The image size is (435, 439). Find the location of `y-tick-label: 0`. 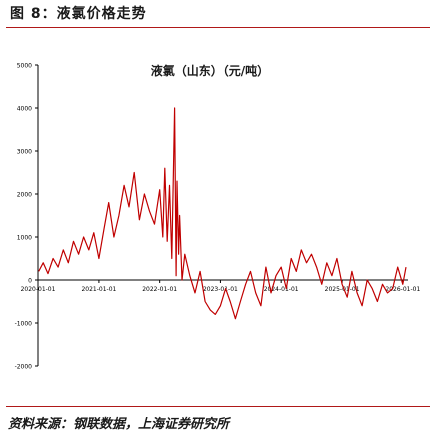

y-tick-label: 0 is located at coordinates (30, 281).